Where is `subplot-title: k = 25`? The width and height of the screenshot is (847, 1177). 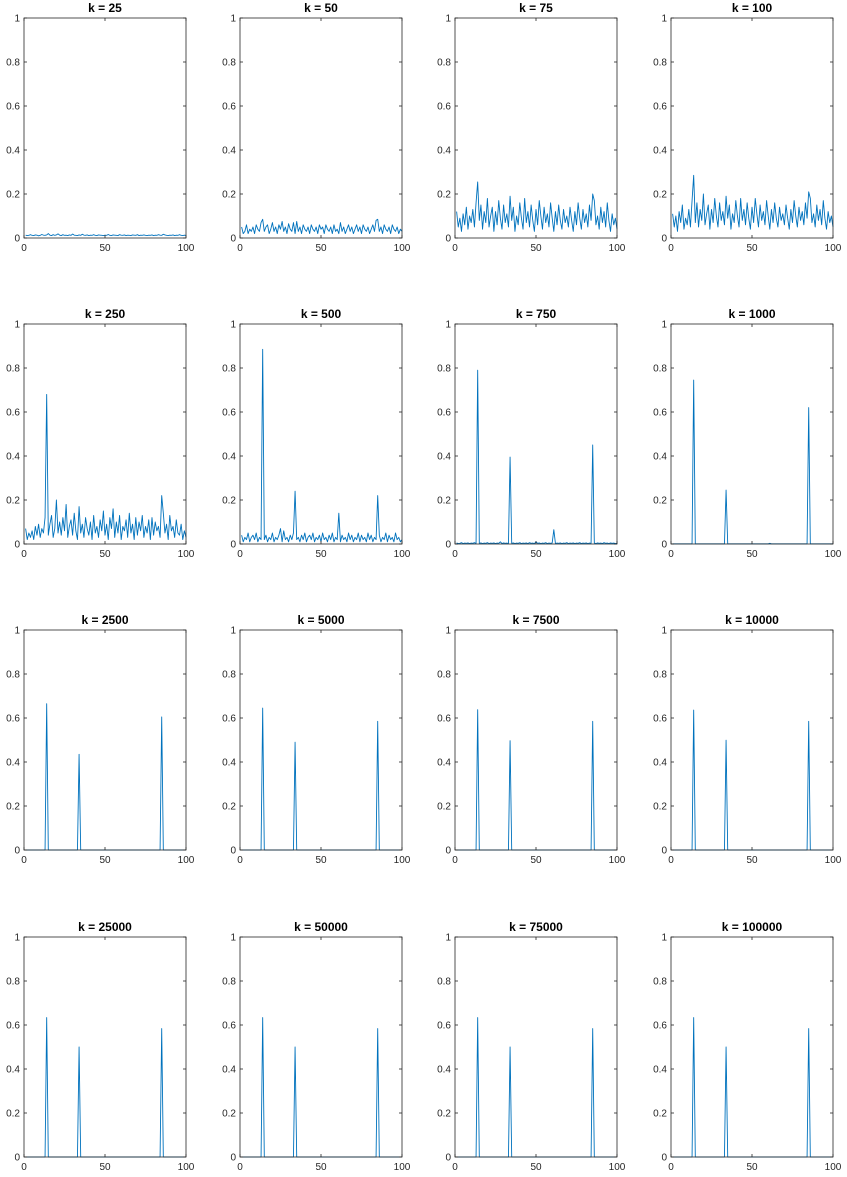 subplot-title: k = 25 is located at coordinates (105, 8).